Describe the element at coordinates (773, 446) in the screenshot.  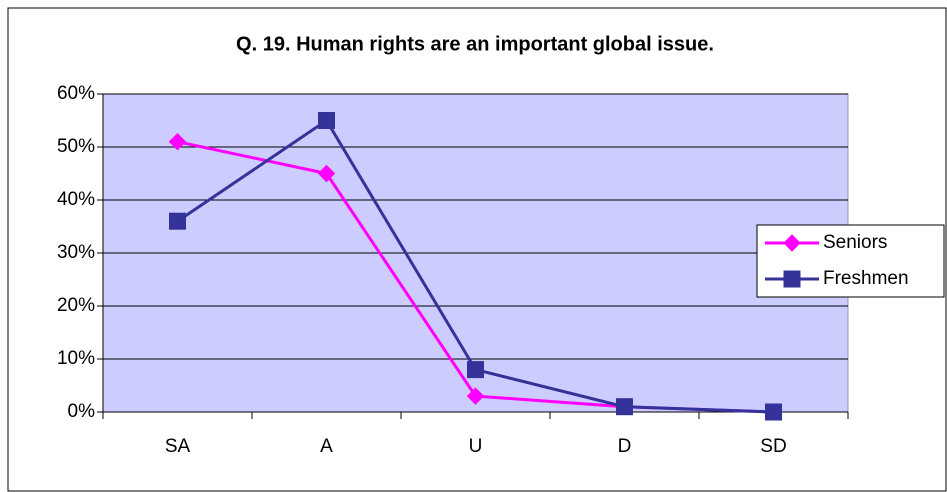
I see `x-tick-label: SD` at that location.